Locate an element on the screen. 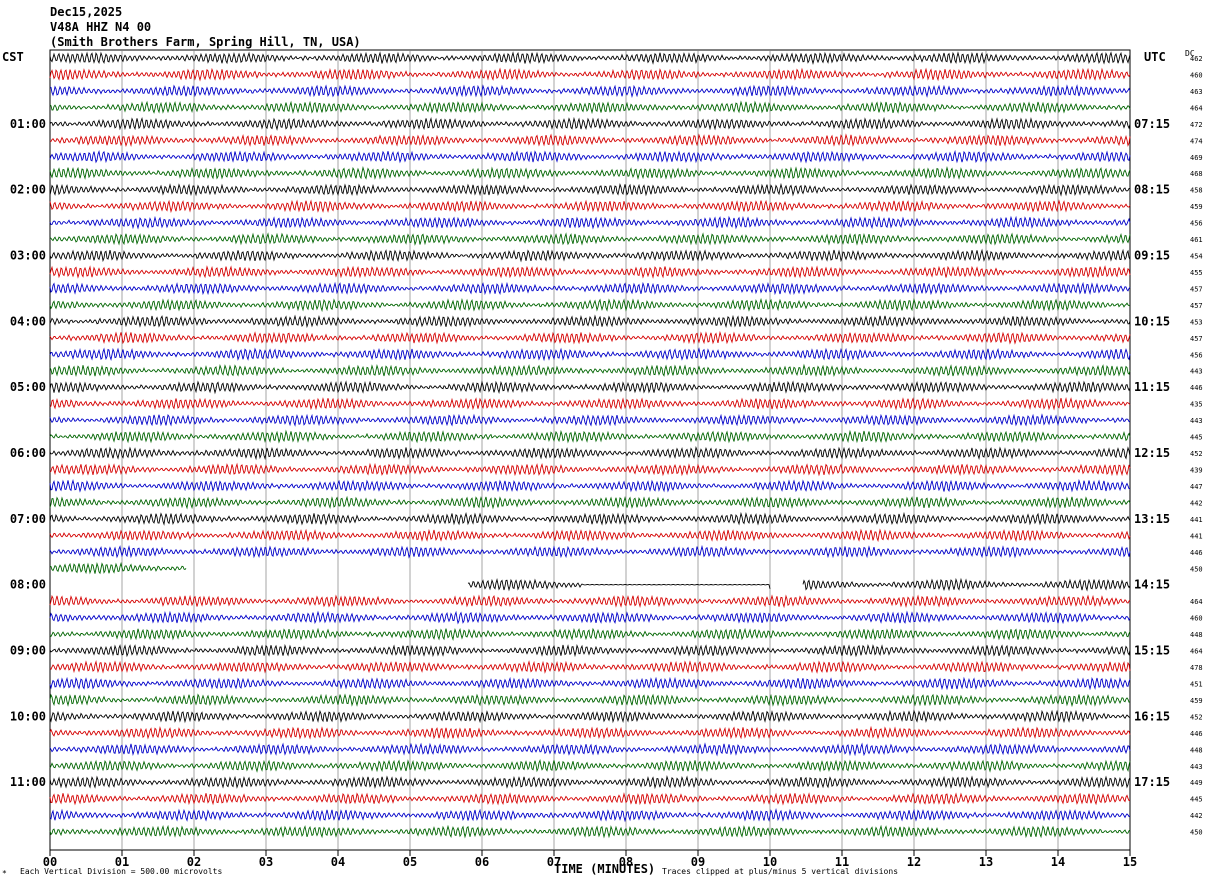  x-tick-label: 14 is located at coordinates (1058, 862).